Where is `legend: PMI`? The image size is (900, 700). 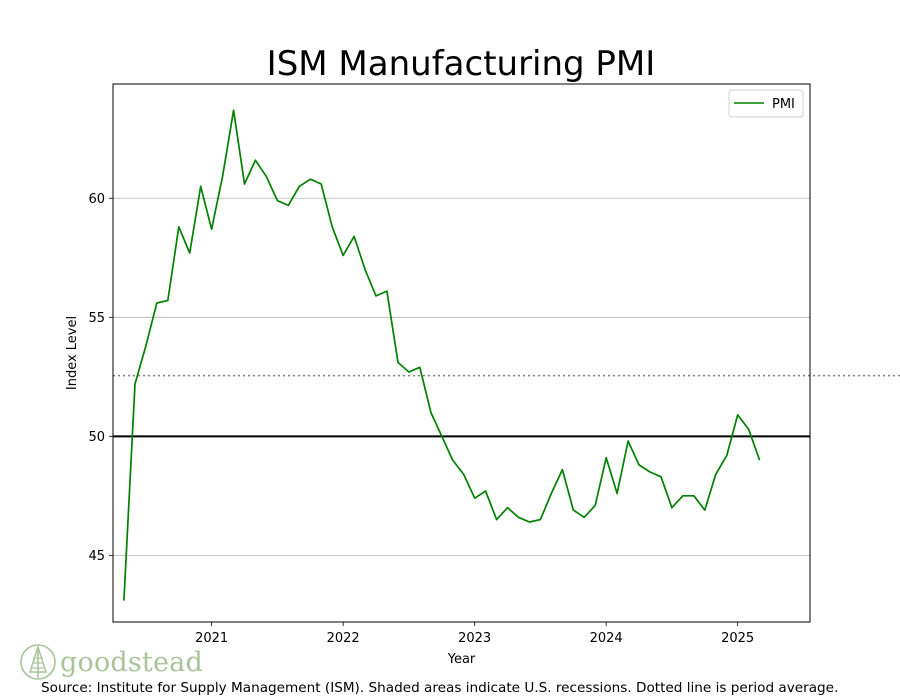
legend: PMI is located at coordinates (766, 103).